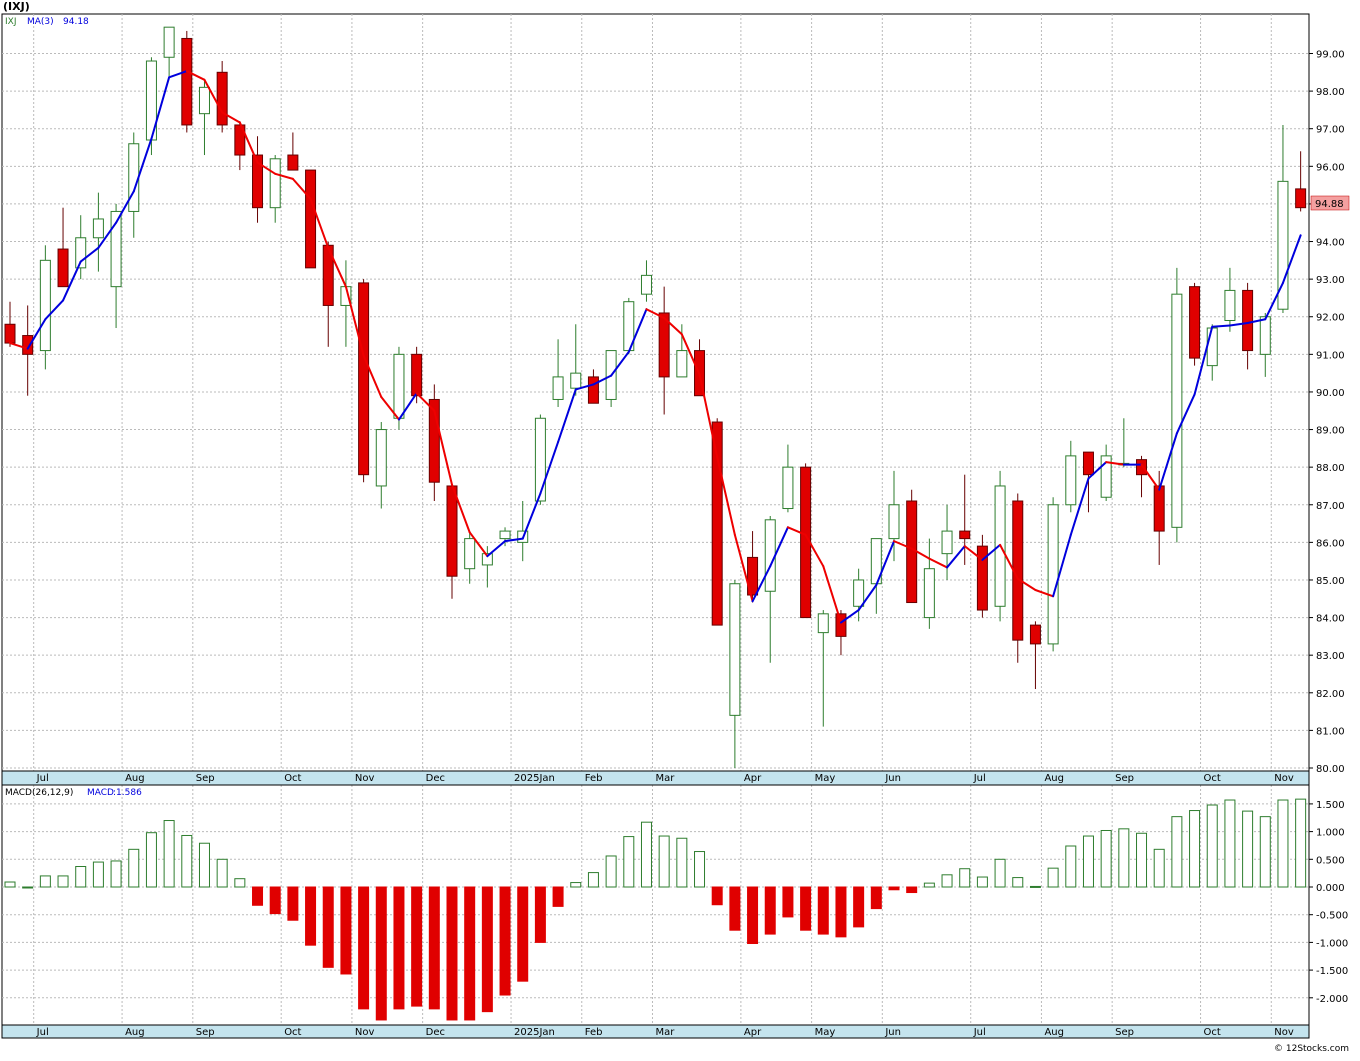 This screenshot has width=1360, height=1061. I want to click on macd-x-tick-label: Jul, so click(979, 1032).